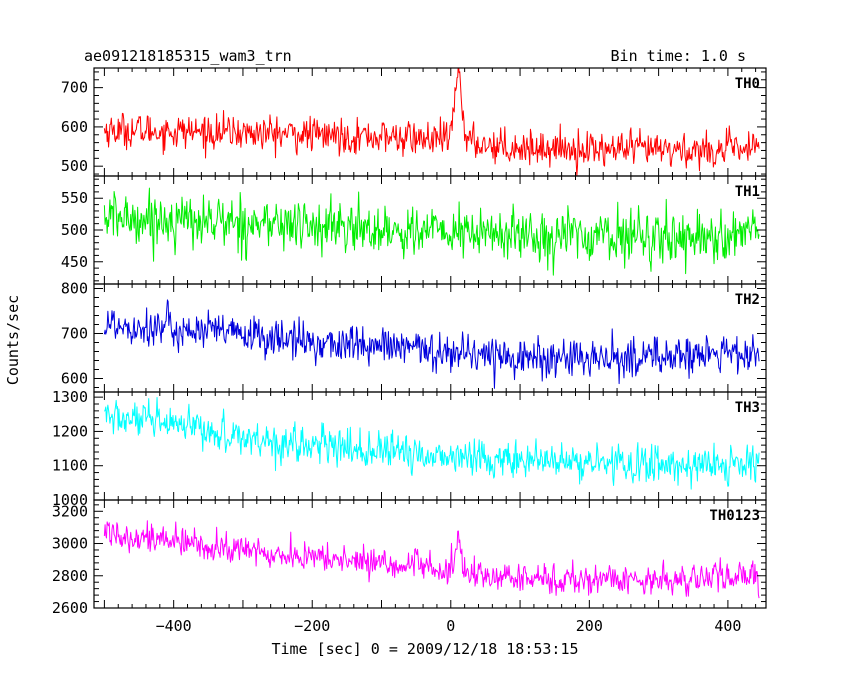  Describe the element at coordinates (589, 626) in the screenshot. I see `x-tick-label: 200` at that location.